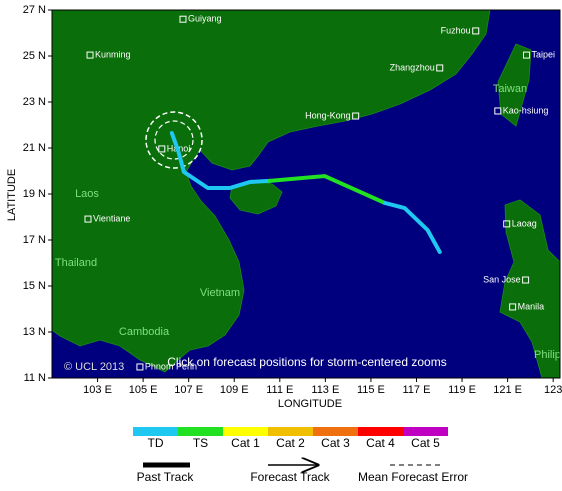 This screenshot has height=491, width=562. What do you see at coordinates (34, 240) in the screenshot?
I see `y-tick-label: 17 N` at bounding box center [34, 240].